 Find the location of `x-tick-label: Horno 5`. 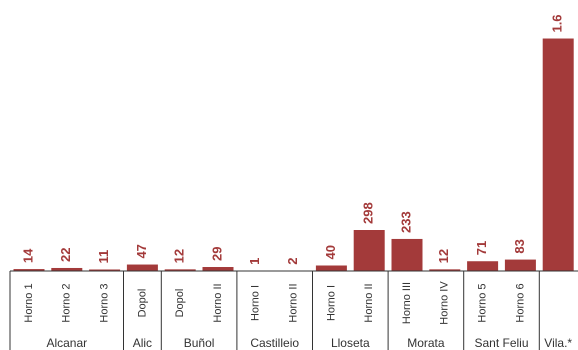

x-tick-label: Horno 5 is located at coordinates (483, 302).